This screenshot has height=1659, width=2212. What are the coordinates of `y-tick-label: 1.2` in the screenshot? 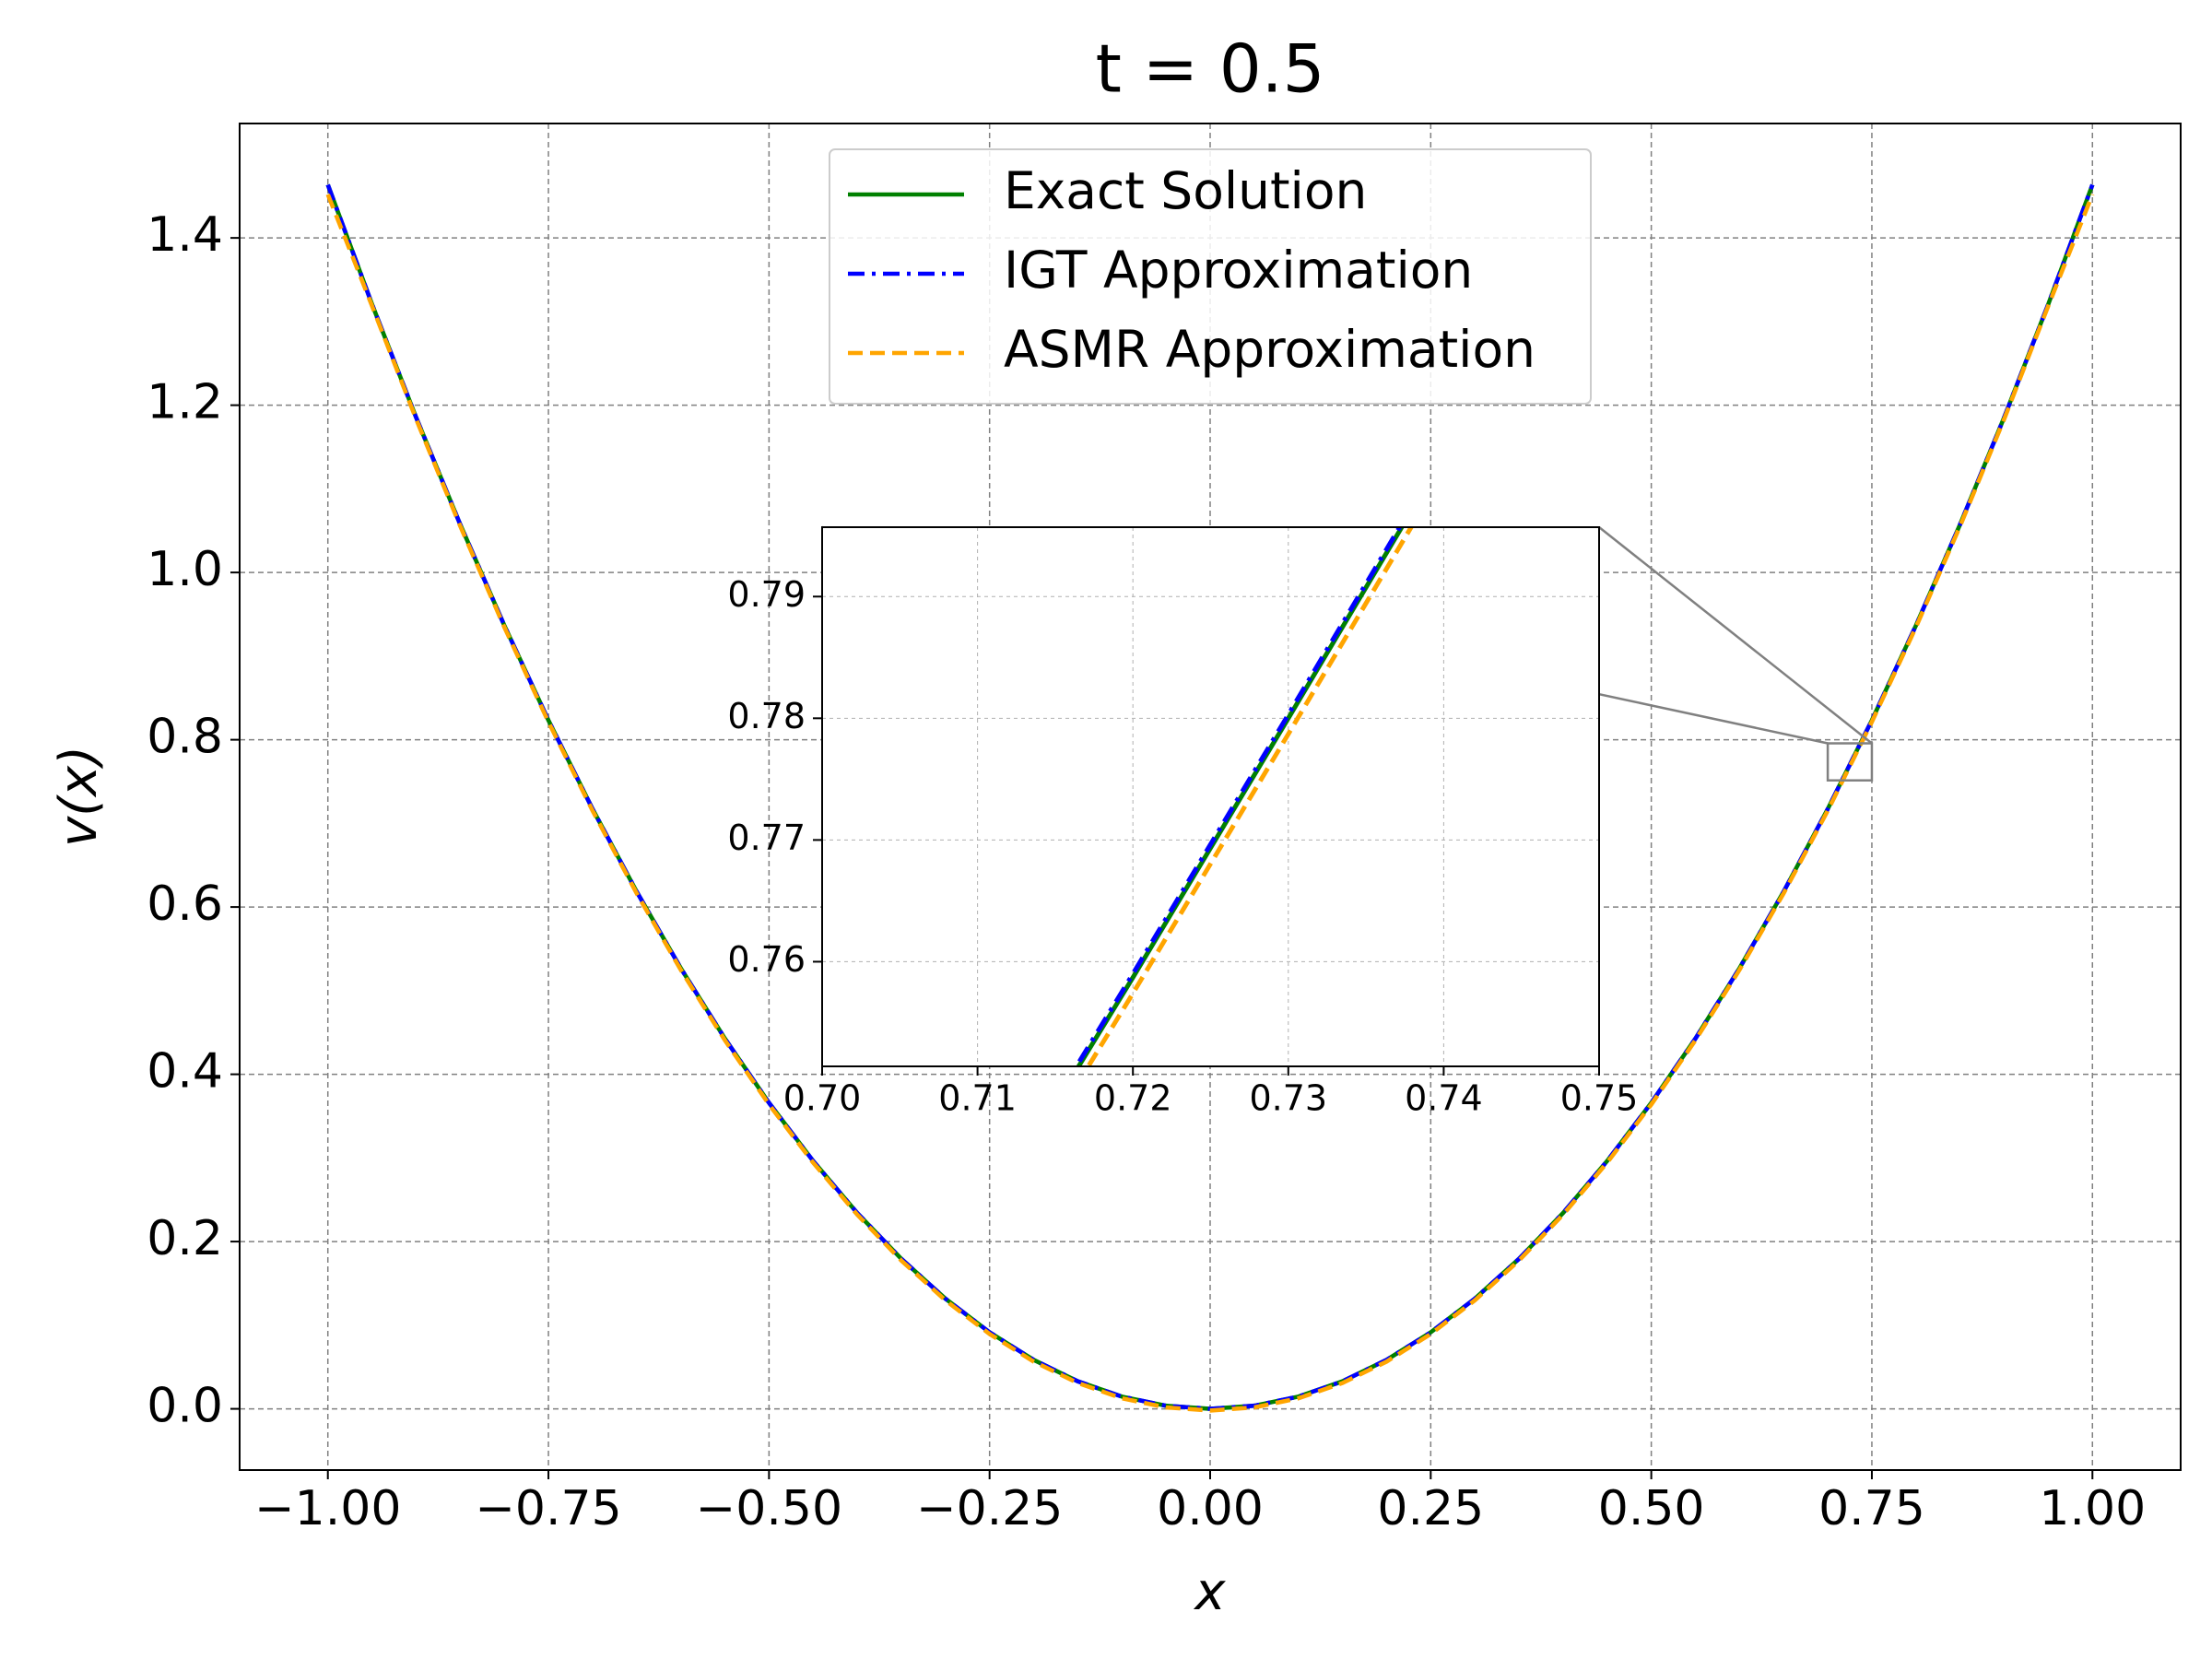 It's located at (185, 402).